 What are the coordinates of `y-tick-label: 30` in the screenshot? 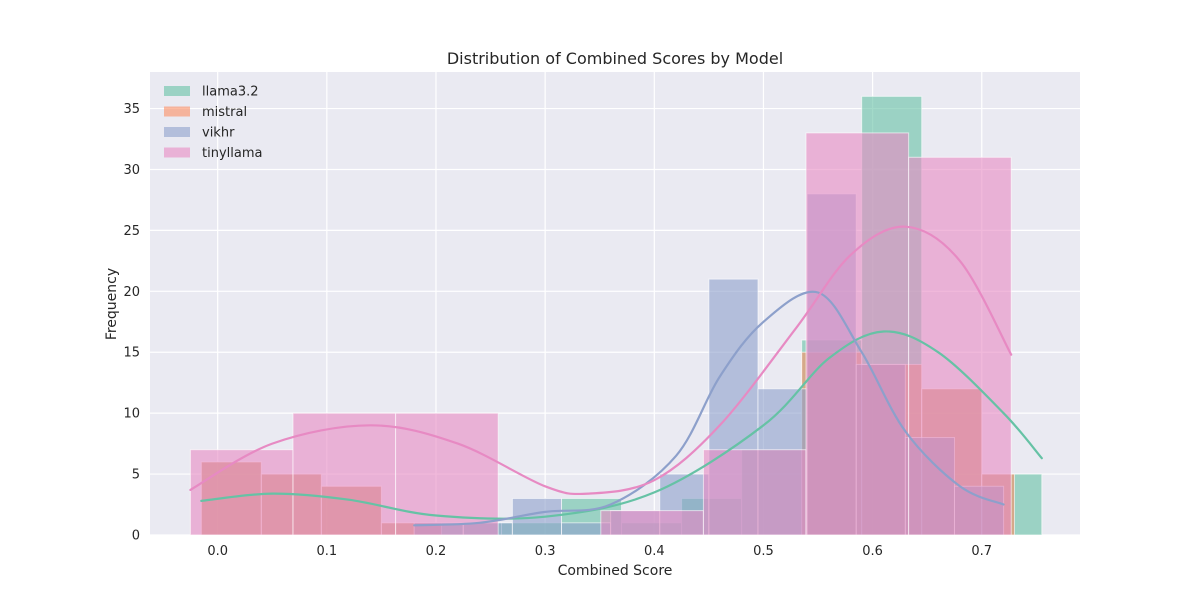 It's located at (131, 170).